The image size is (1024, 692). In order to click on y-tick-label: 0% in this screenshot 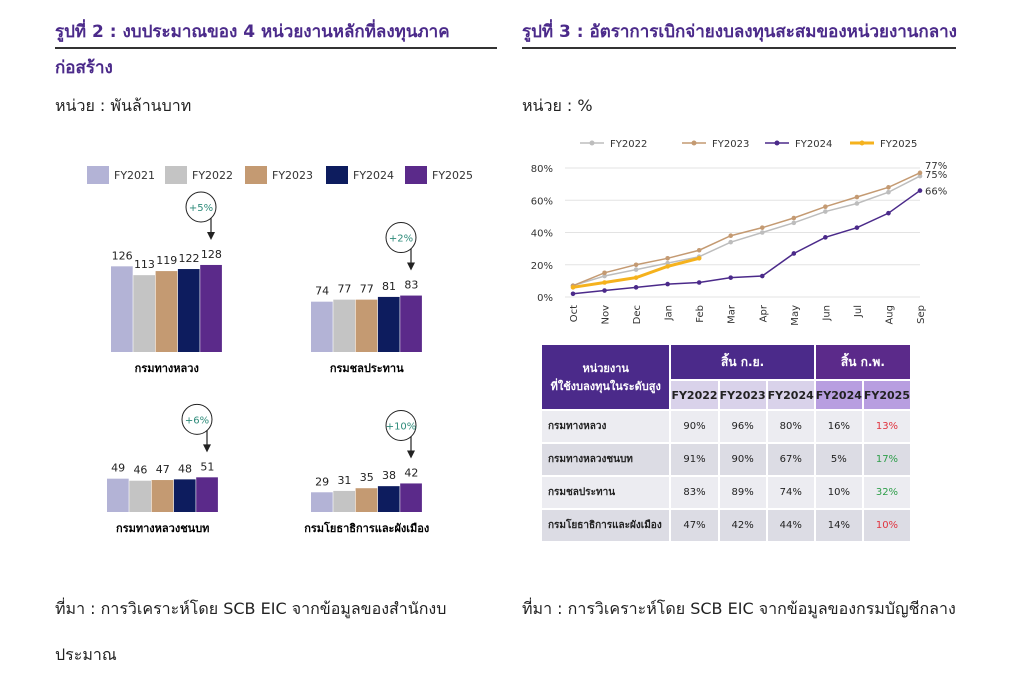, I will do `click(545, 298)`.